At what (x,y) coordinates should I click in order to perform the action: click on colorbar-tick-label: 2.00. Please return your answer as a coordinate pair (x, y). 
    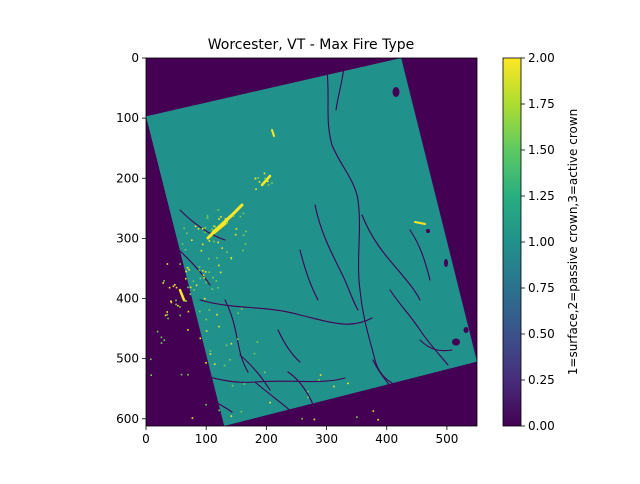
    Looking at the image, I should click on (541, 58).